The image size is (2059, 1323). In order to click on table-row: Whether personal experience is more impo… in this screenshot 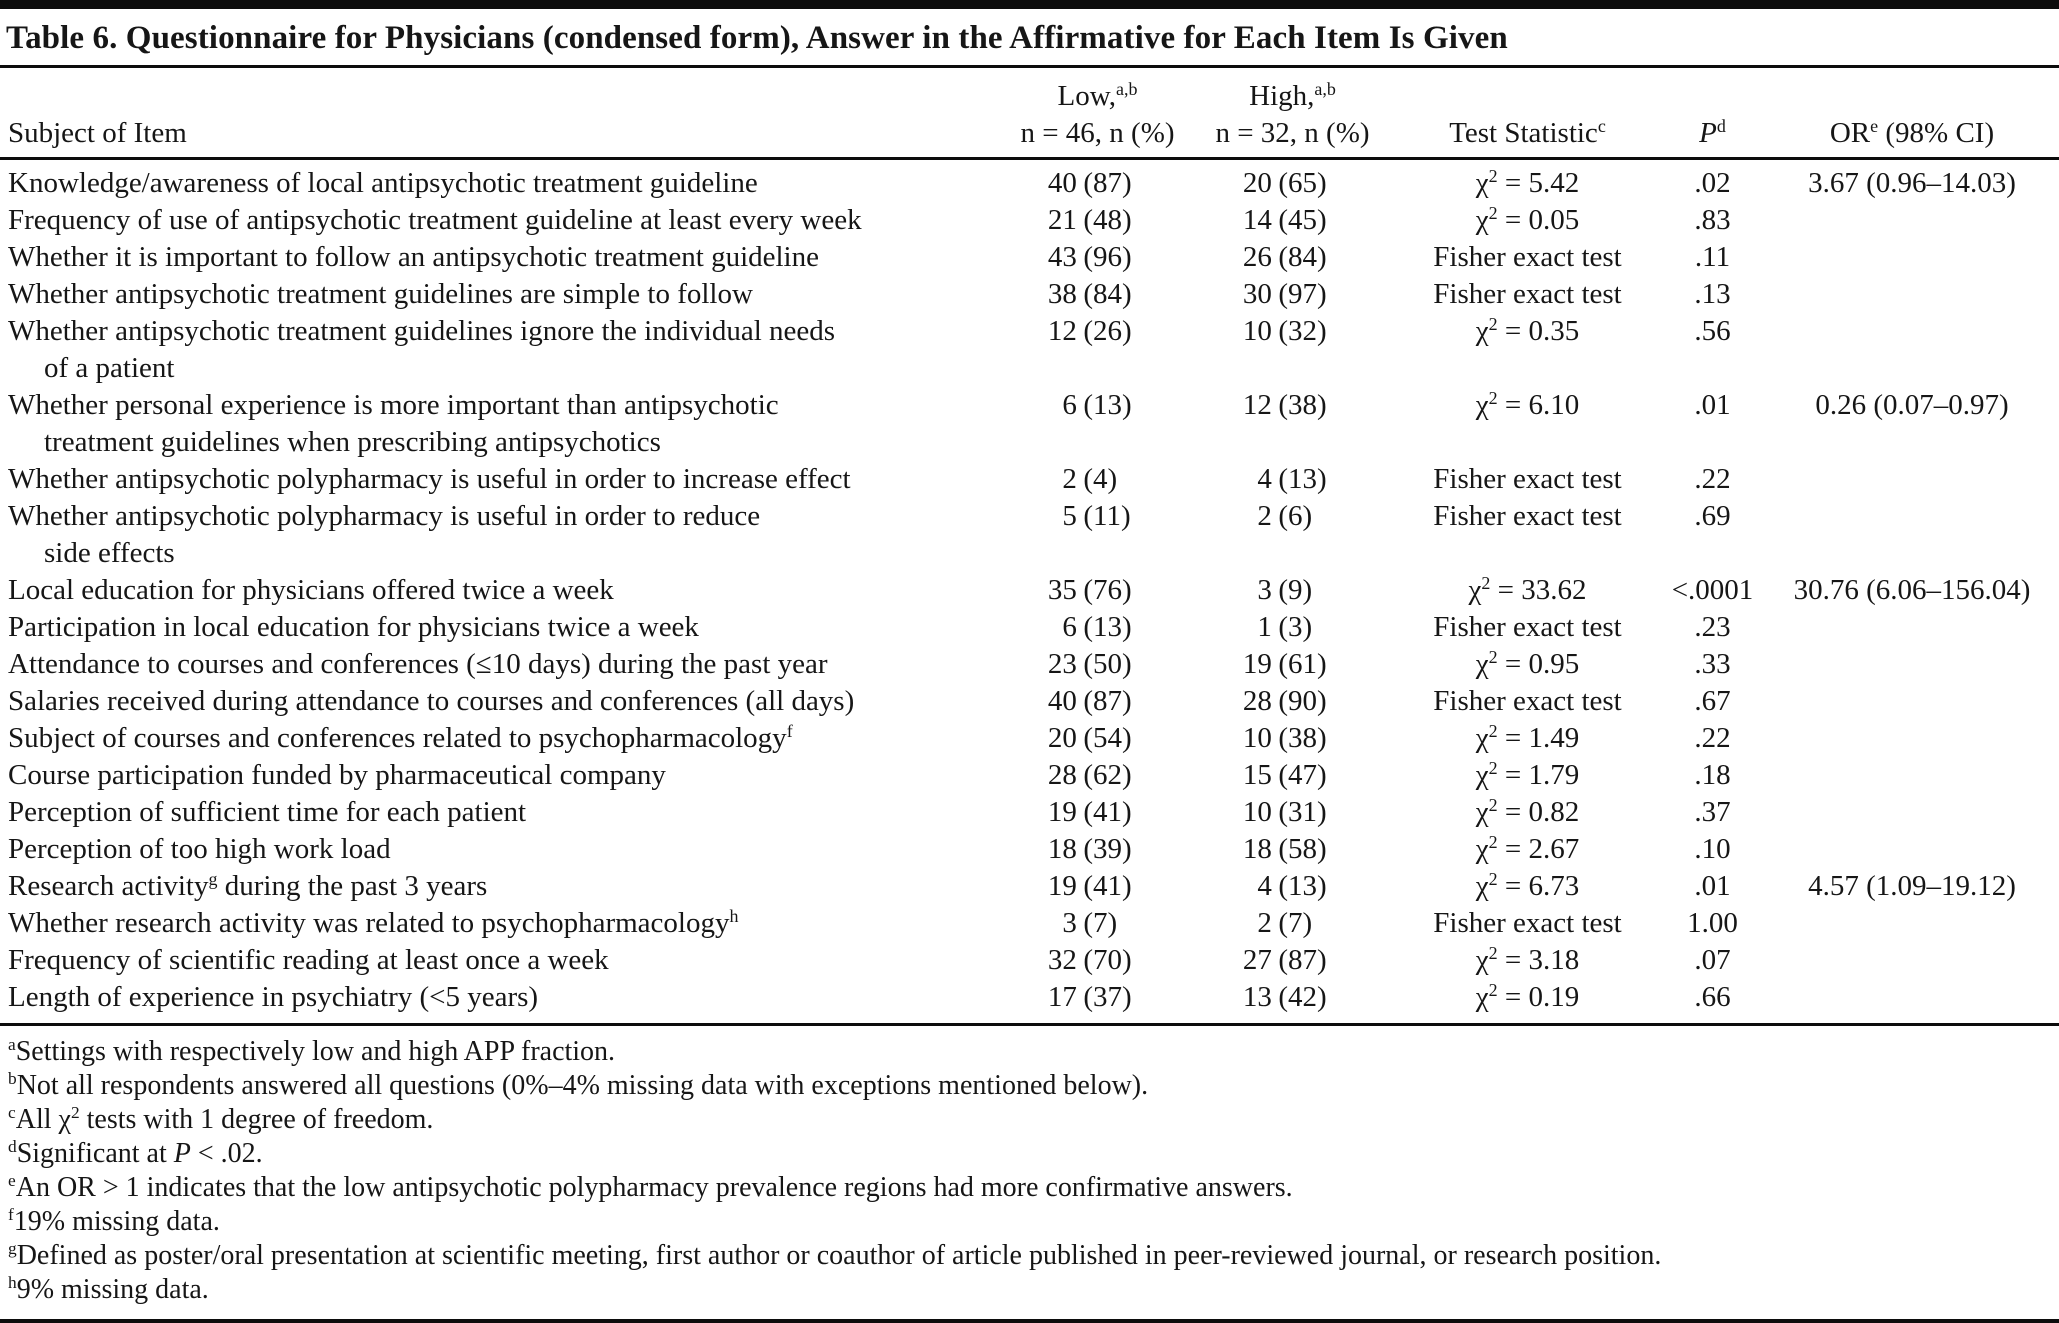, I will do `click(1029, 424)`.